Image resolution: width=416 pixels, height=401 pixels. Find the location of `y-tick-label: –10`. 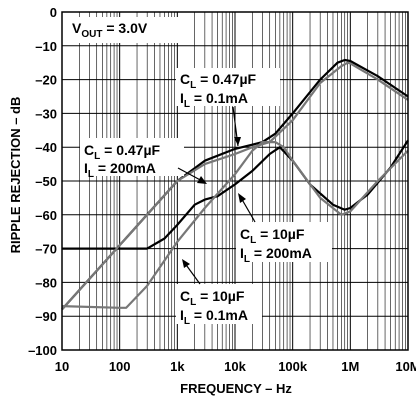

y-tick-label: –10 is located at coordinates (46, 46).